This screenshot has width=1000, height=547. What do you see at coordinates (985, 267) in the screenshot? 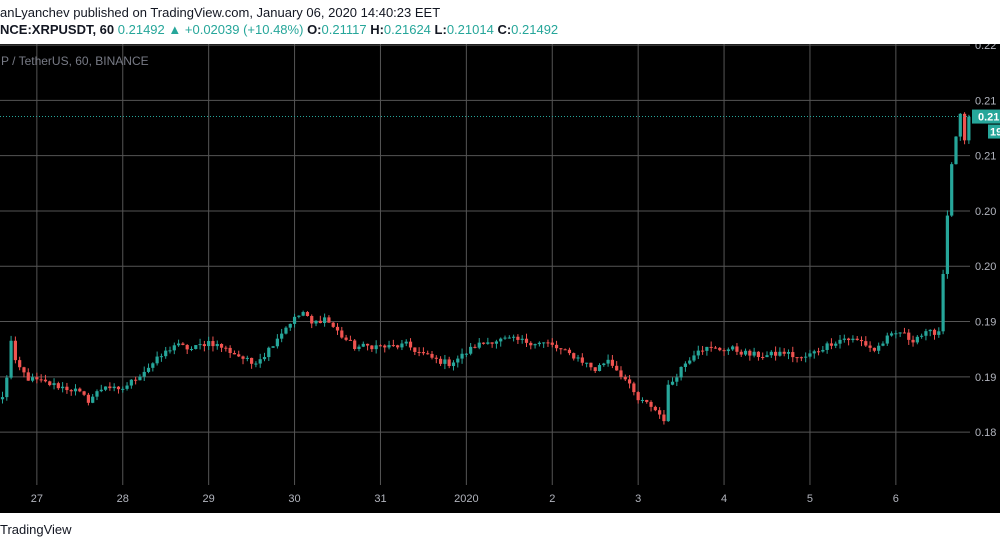
I see `price-tick-label: 0.20` at bounding box center [985, 267].